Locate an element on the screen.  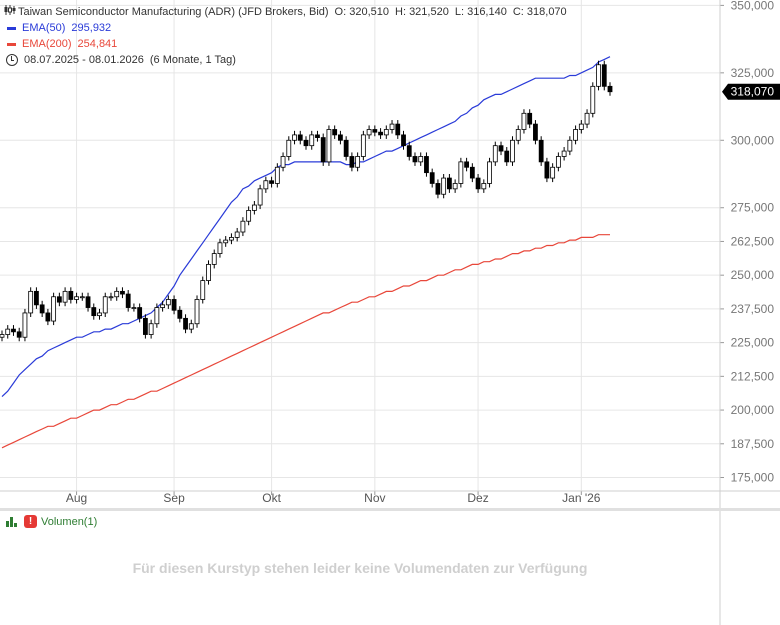
y-tick-label: 350,000 is located at coordinates (753, 6).